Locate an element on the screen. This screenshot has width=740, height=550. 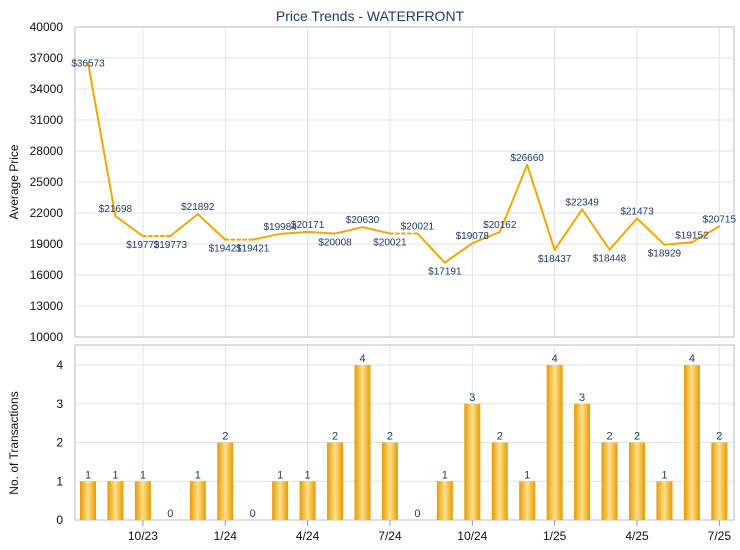
x-axis-tick-label: 1/25 is located at coordinates (555, 536).